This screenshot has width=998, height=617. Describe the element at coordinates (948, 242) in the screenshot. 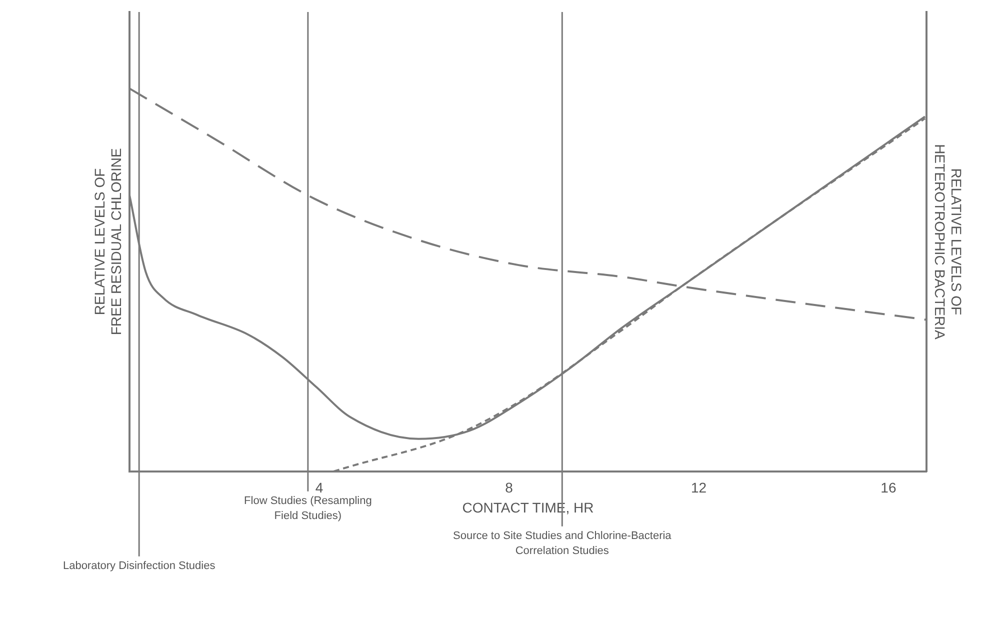

I see `y2-axis-title: RELATIVE LEVELS OF HETEROTROPHIC BACTERIA` at that location.